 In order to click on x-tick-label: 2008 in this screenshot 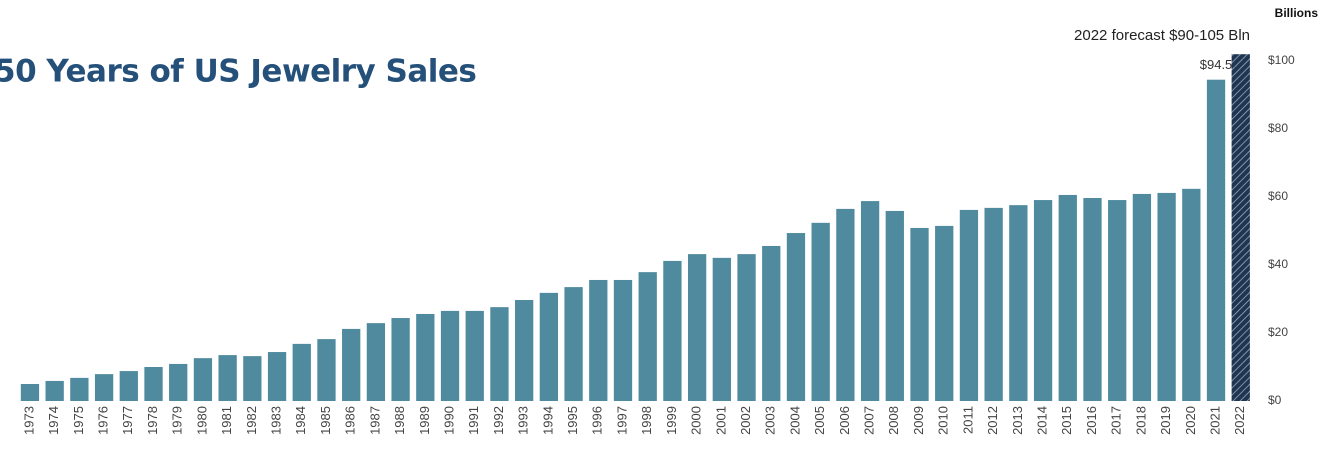, I will do `click(893, 420)`.